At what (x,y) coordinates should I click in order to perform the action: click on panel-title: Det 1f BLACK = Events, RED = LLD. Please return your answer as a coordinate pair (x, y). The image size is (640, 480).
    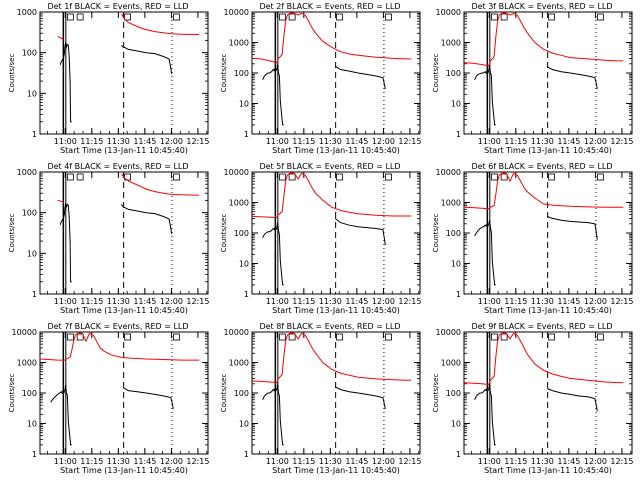
    Looking at the image, I should click on (117, 6).